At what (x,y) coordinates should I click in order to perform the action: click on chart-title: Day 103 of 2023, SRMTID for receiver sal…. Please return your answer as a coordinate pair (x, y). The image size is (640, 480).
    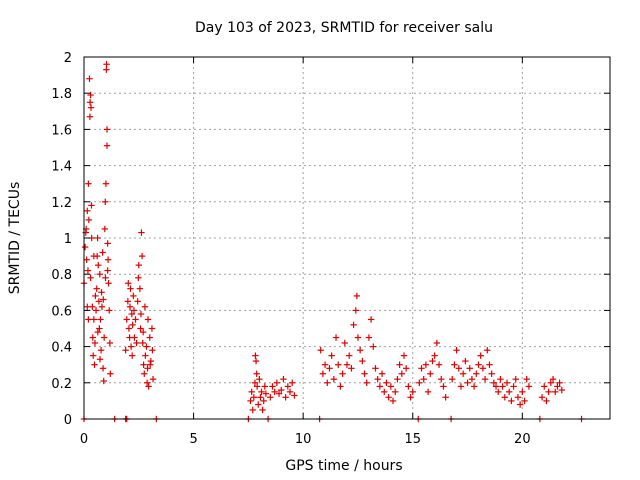
    Looking at the image, I should click on (344, 28).